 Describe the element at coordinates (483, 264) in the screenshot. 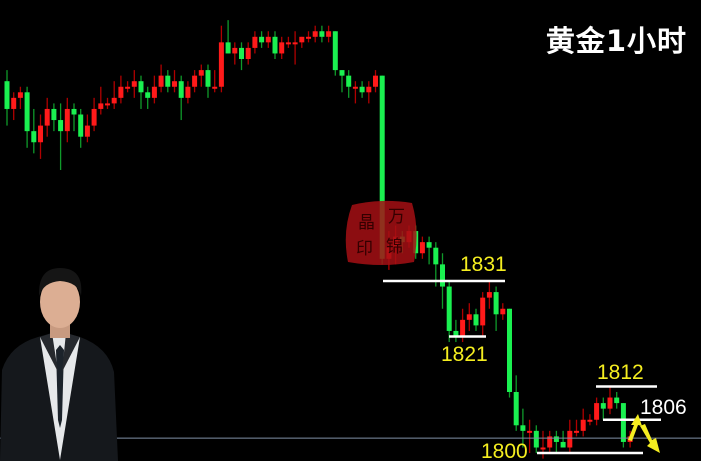

I see `level-label-1831: 1831` at that location.